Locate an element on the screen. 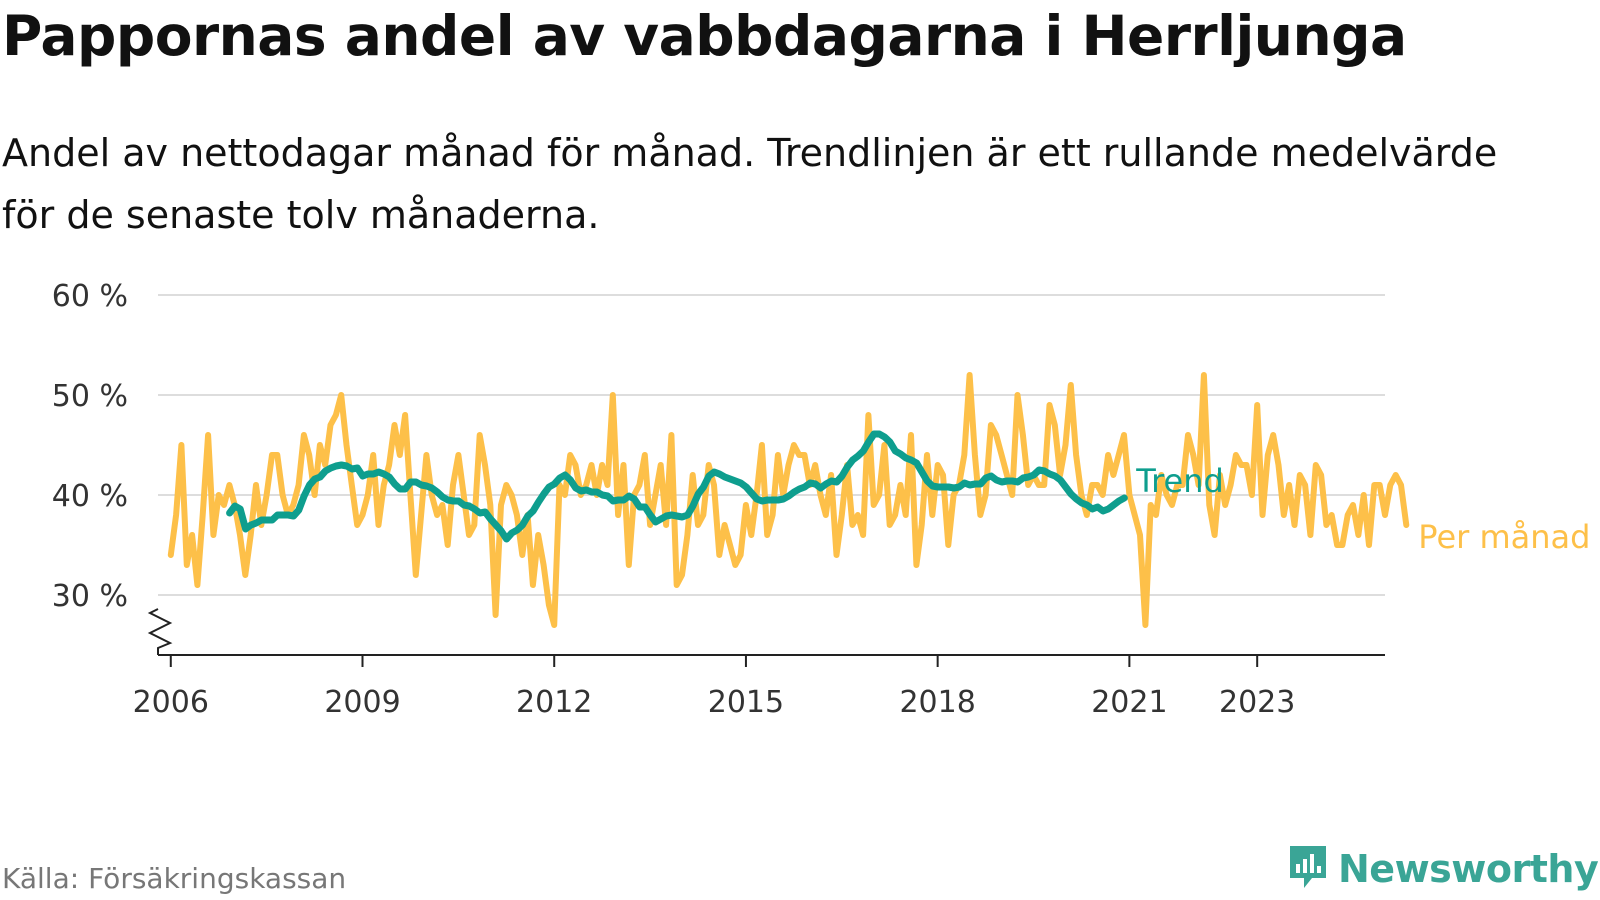 Image resolution: width=1600 pixels, height=900 pixels. series-label-per-manad: Per månad is located at coordinates (1504, 537).